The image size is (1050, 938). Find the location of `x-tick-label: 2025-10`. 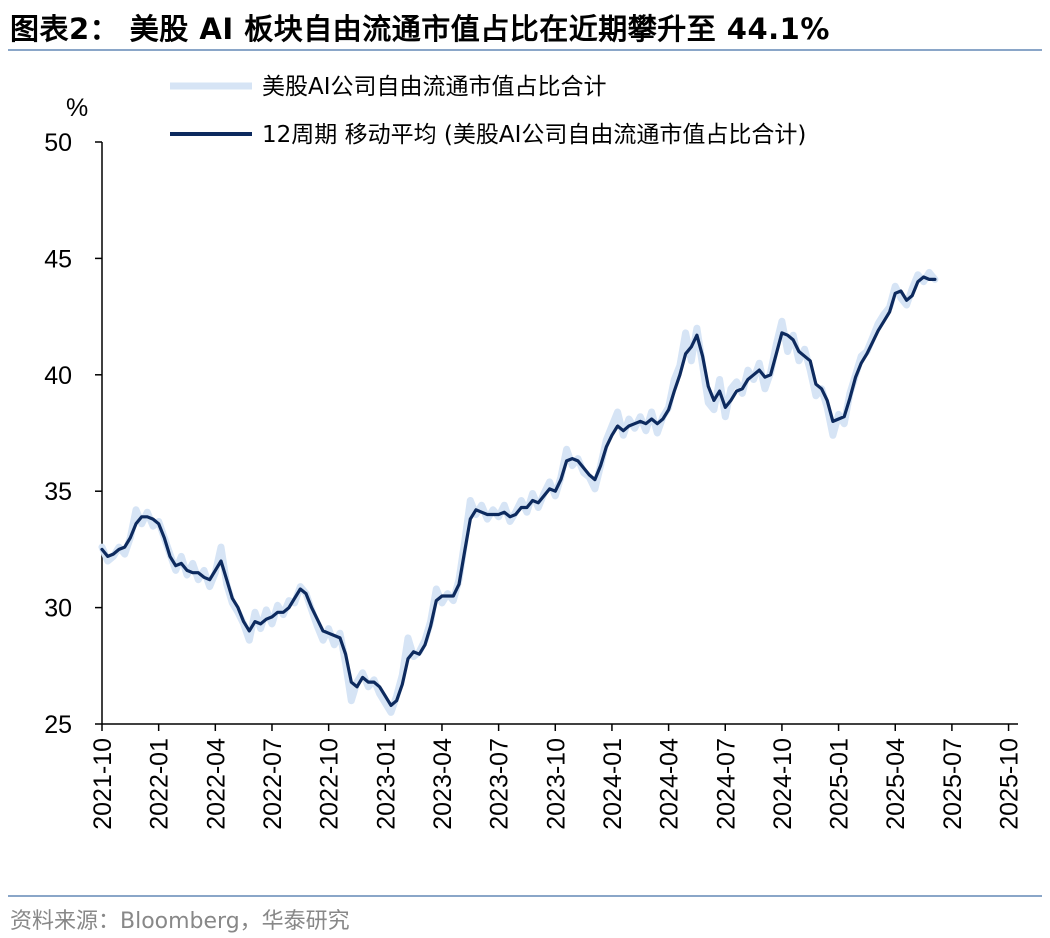

x-tick-label: 2025-10 is located at coordinates (1010, 784).